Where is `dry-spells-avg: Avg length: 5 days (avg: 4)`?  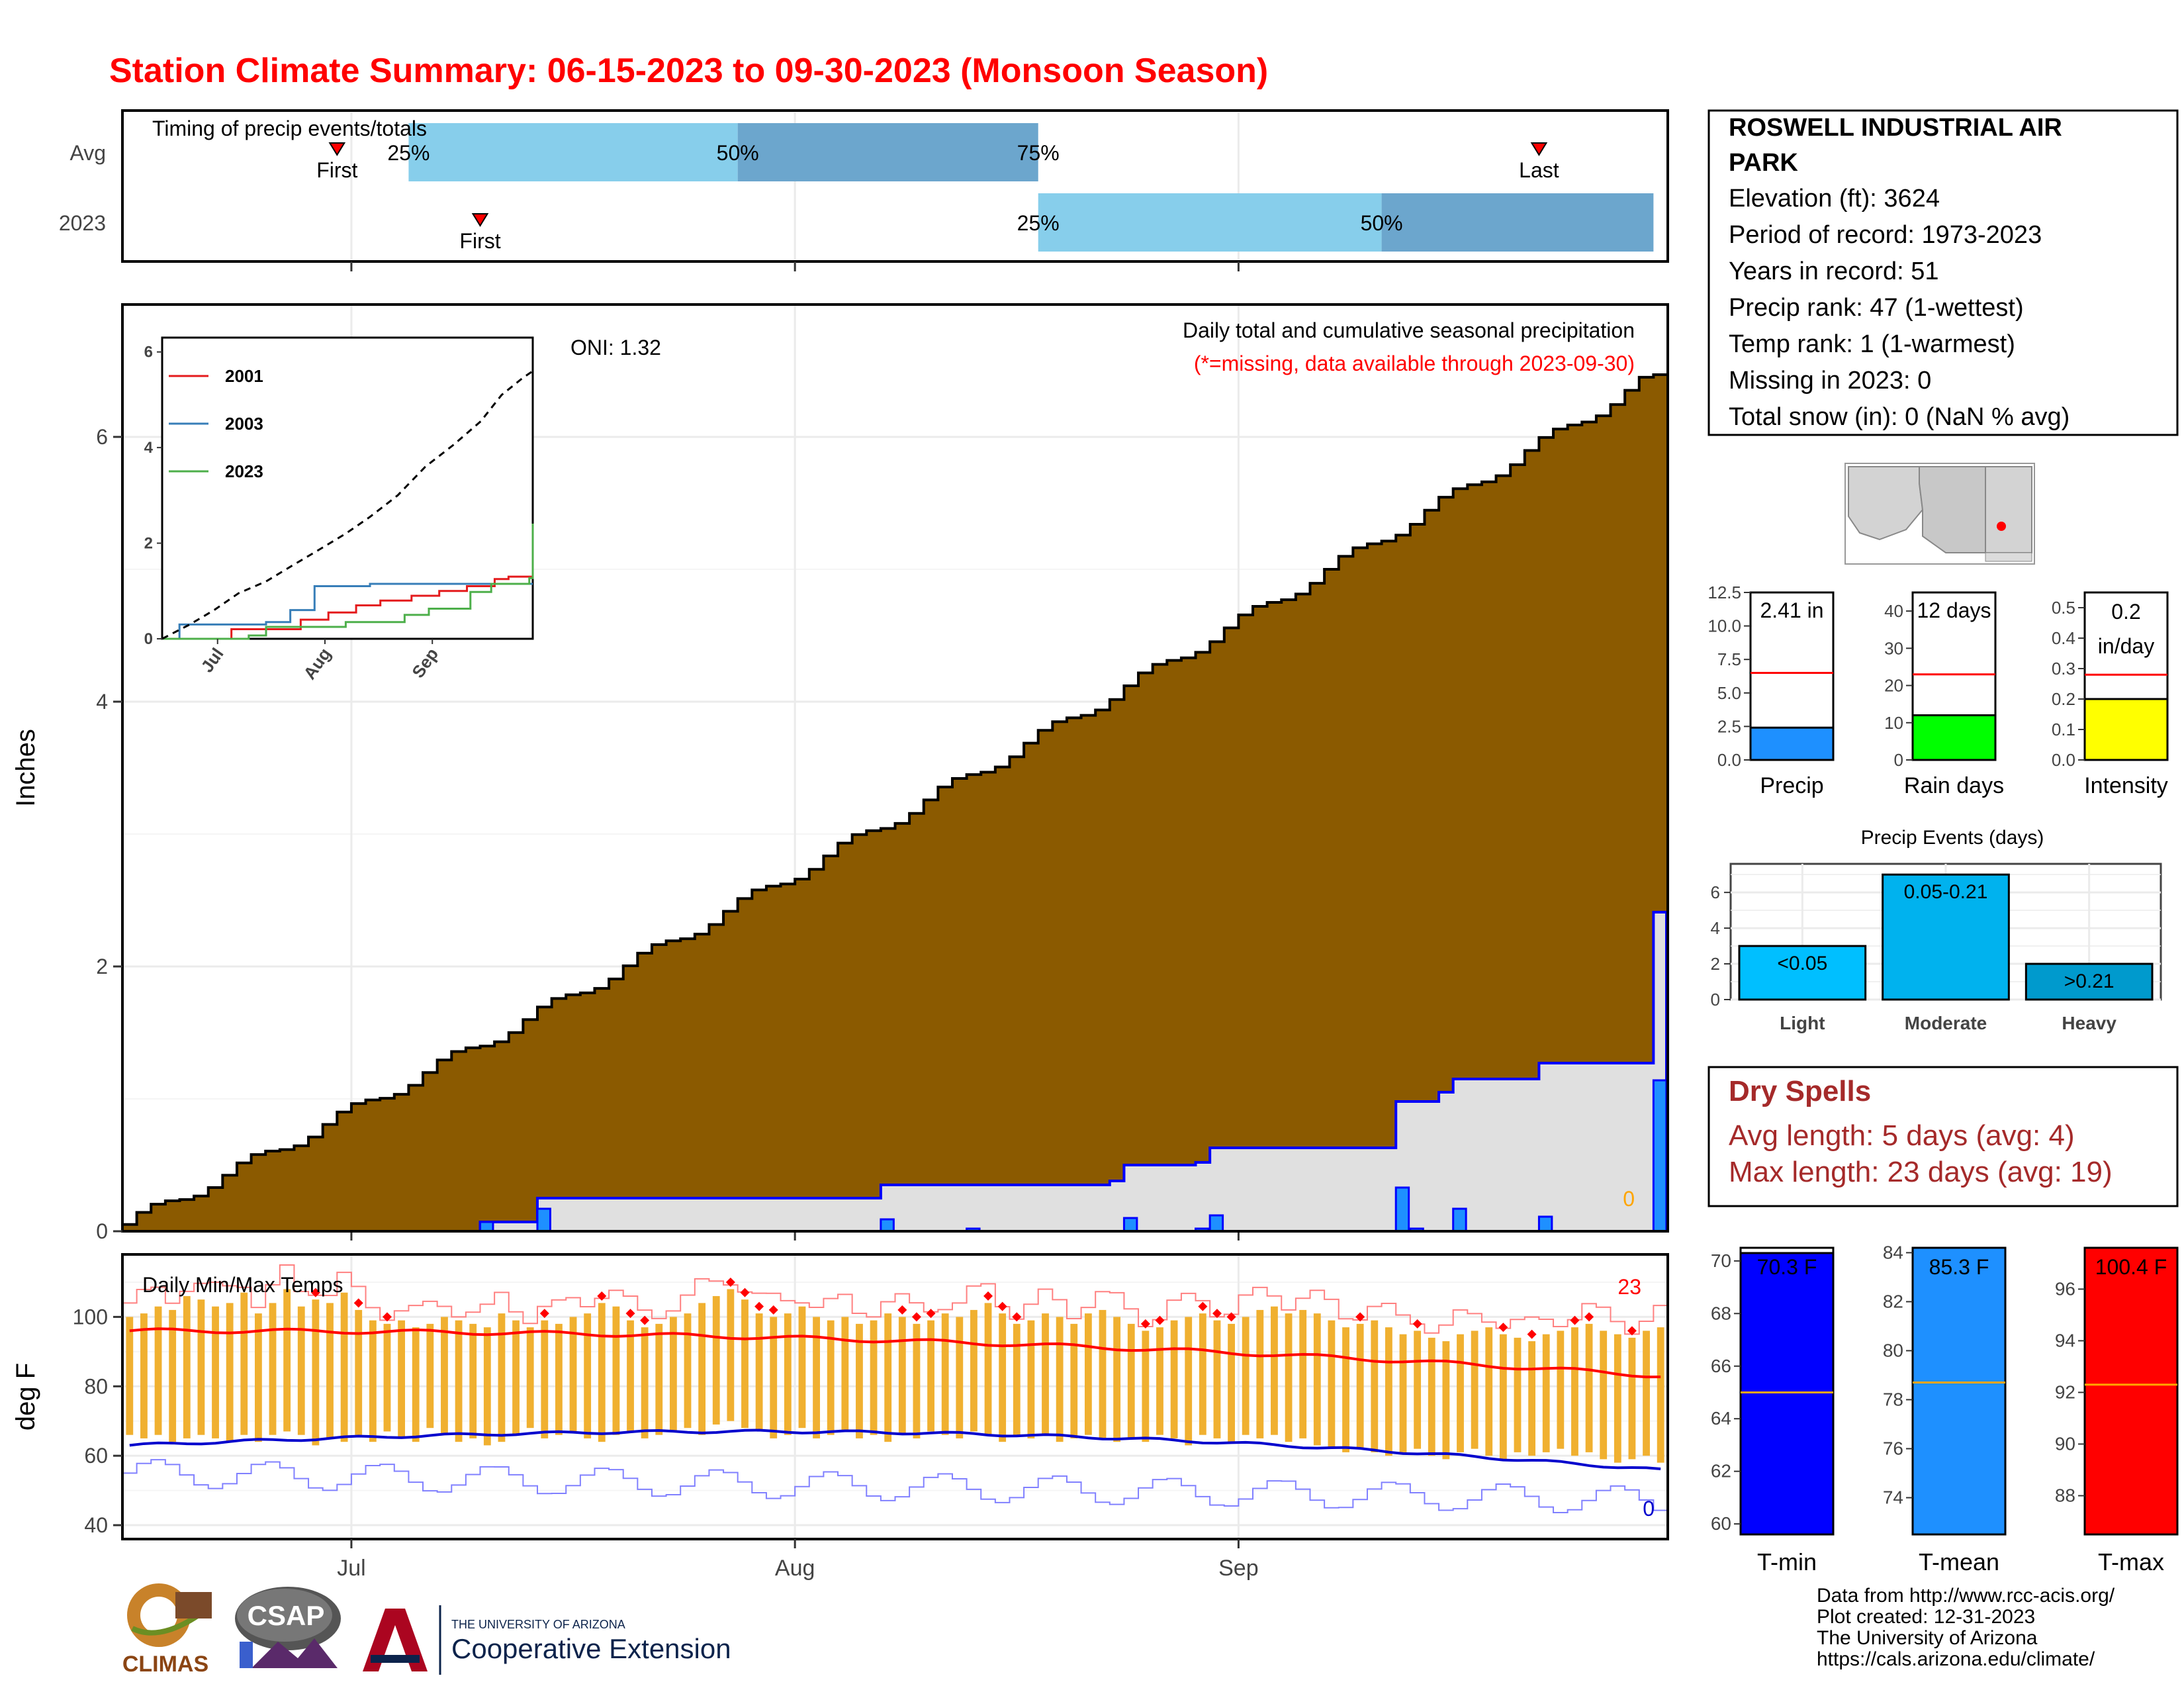
dry-spells-avg: Avg length: 5 days (avg: 4) is located at coordinates (1902, 1135).